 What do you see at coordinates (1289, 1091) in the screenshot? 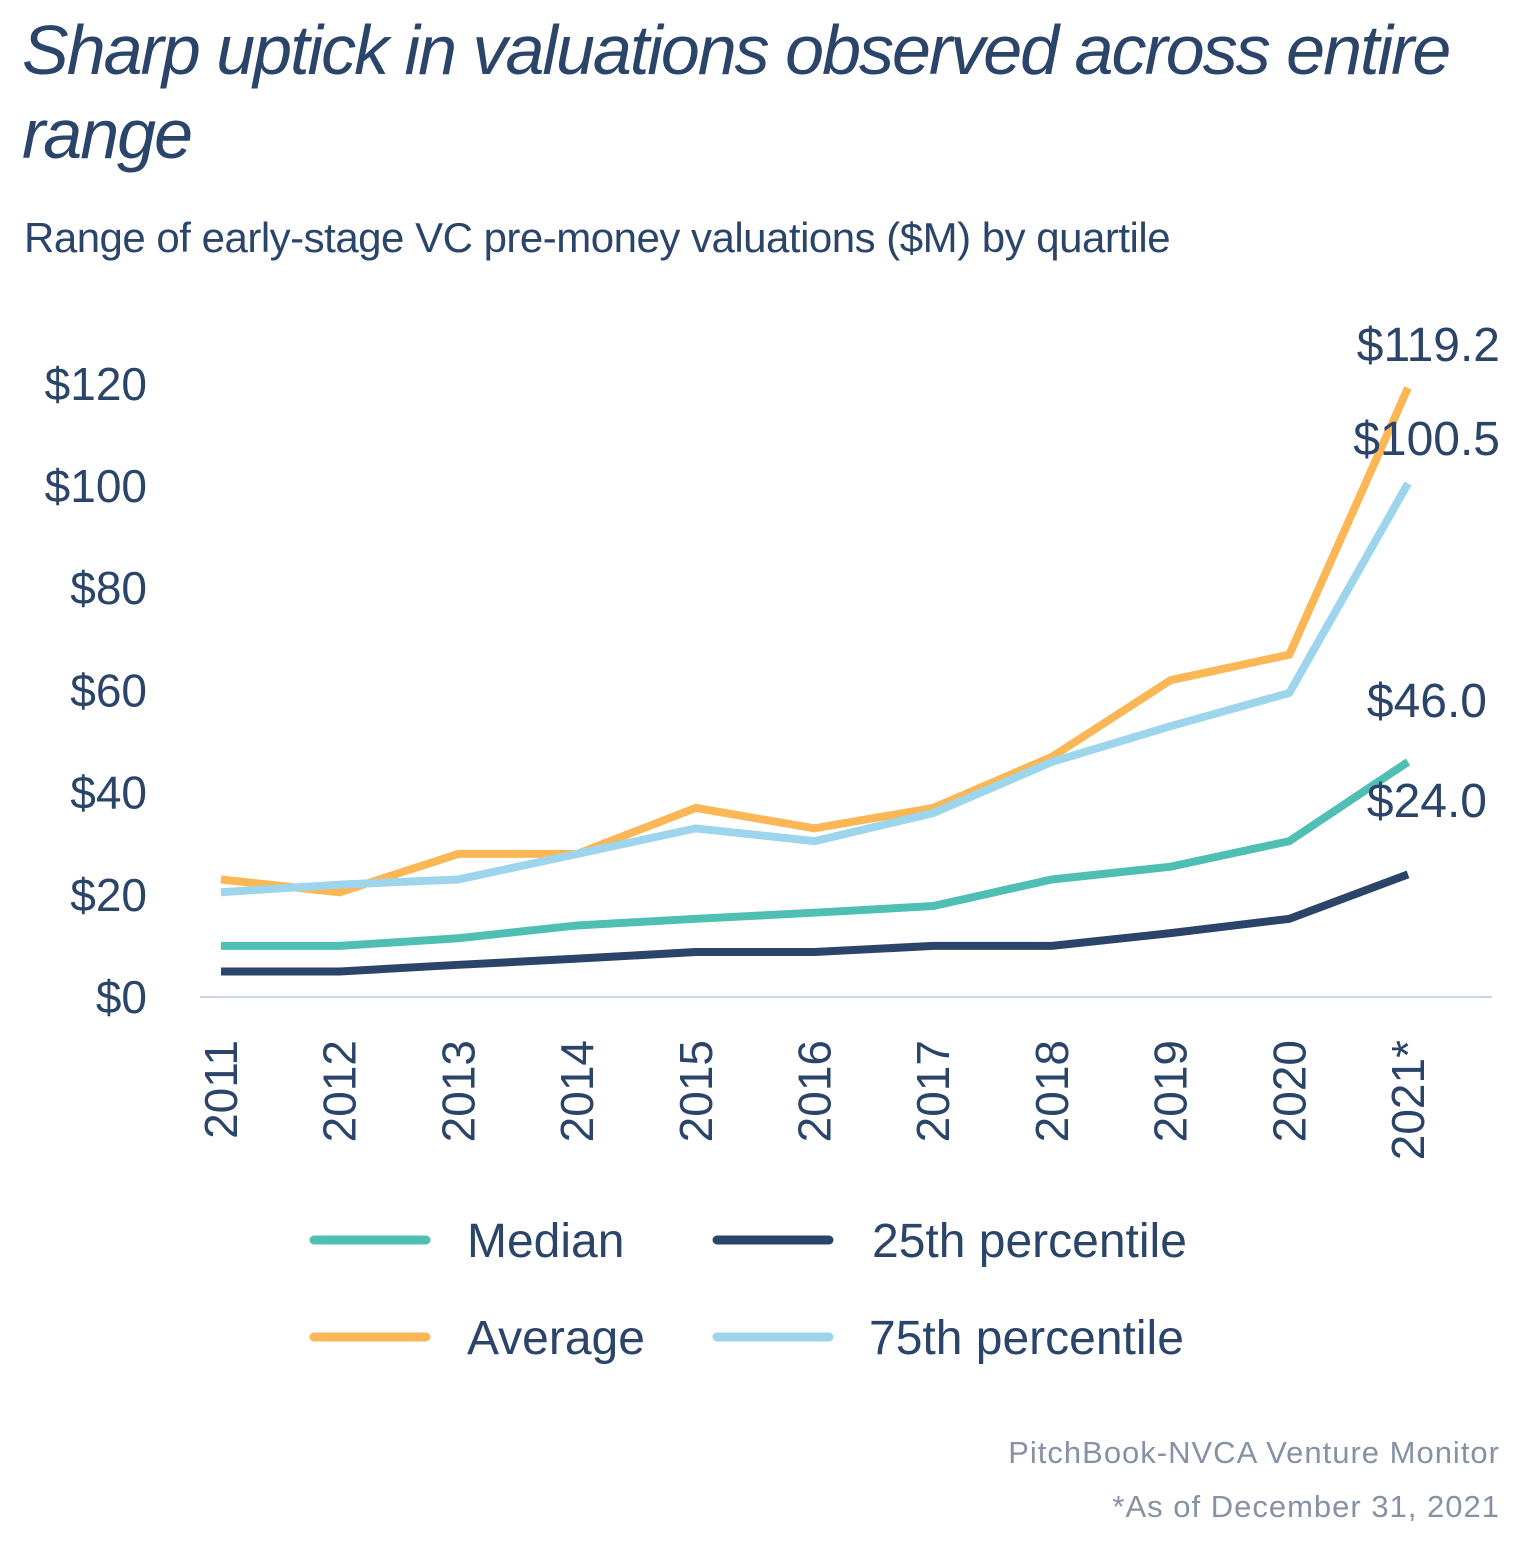
I see `x-tick-label: 2020` at bounding box center [1289, 1091].